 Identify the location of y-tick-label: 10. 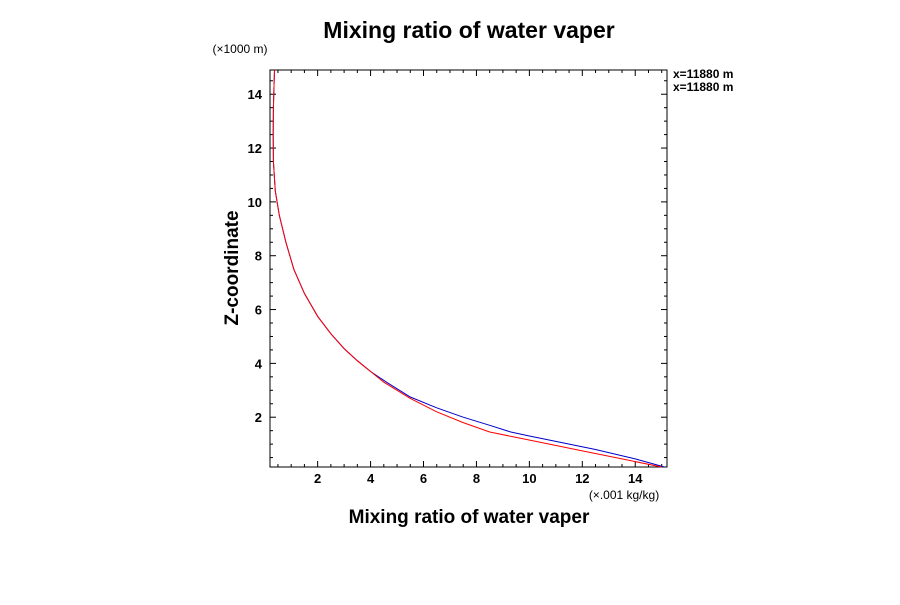
(255, 202).